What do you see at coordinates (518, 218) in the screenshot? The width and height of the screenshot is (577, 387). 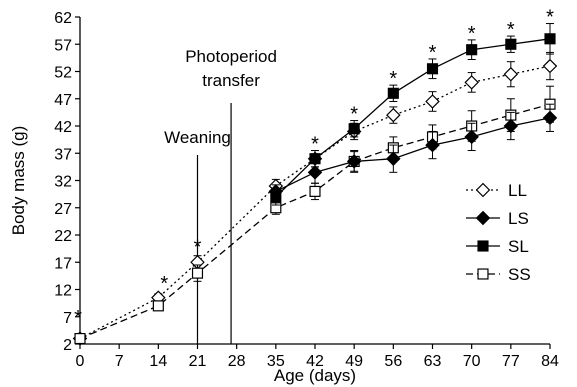 I see `legend-label: LS` at bounding box center [518, 218].